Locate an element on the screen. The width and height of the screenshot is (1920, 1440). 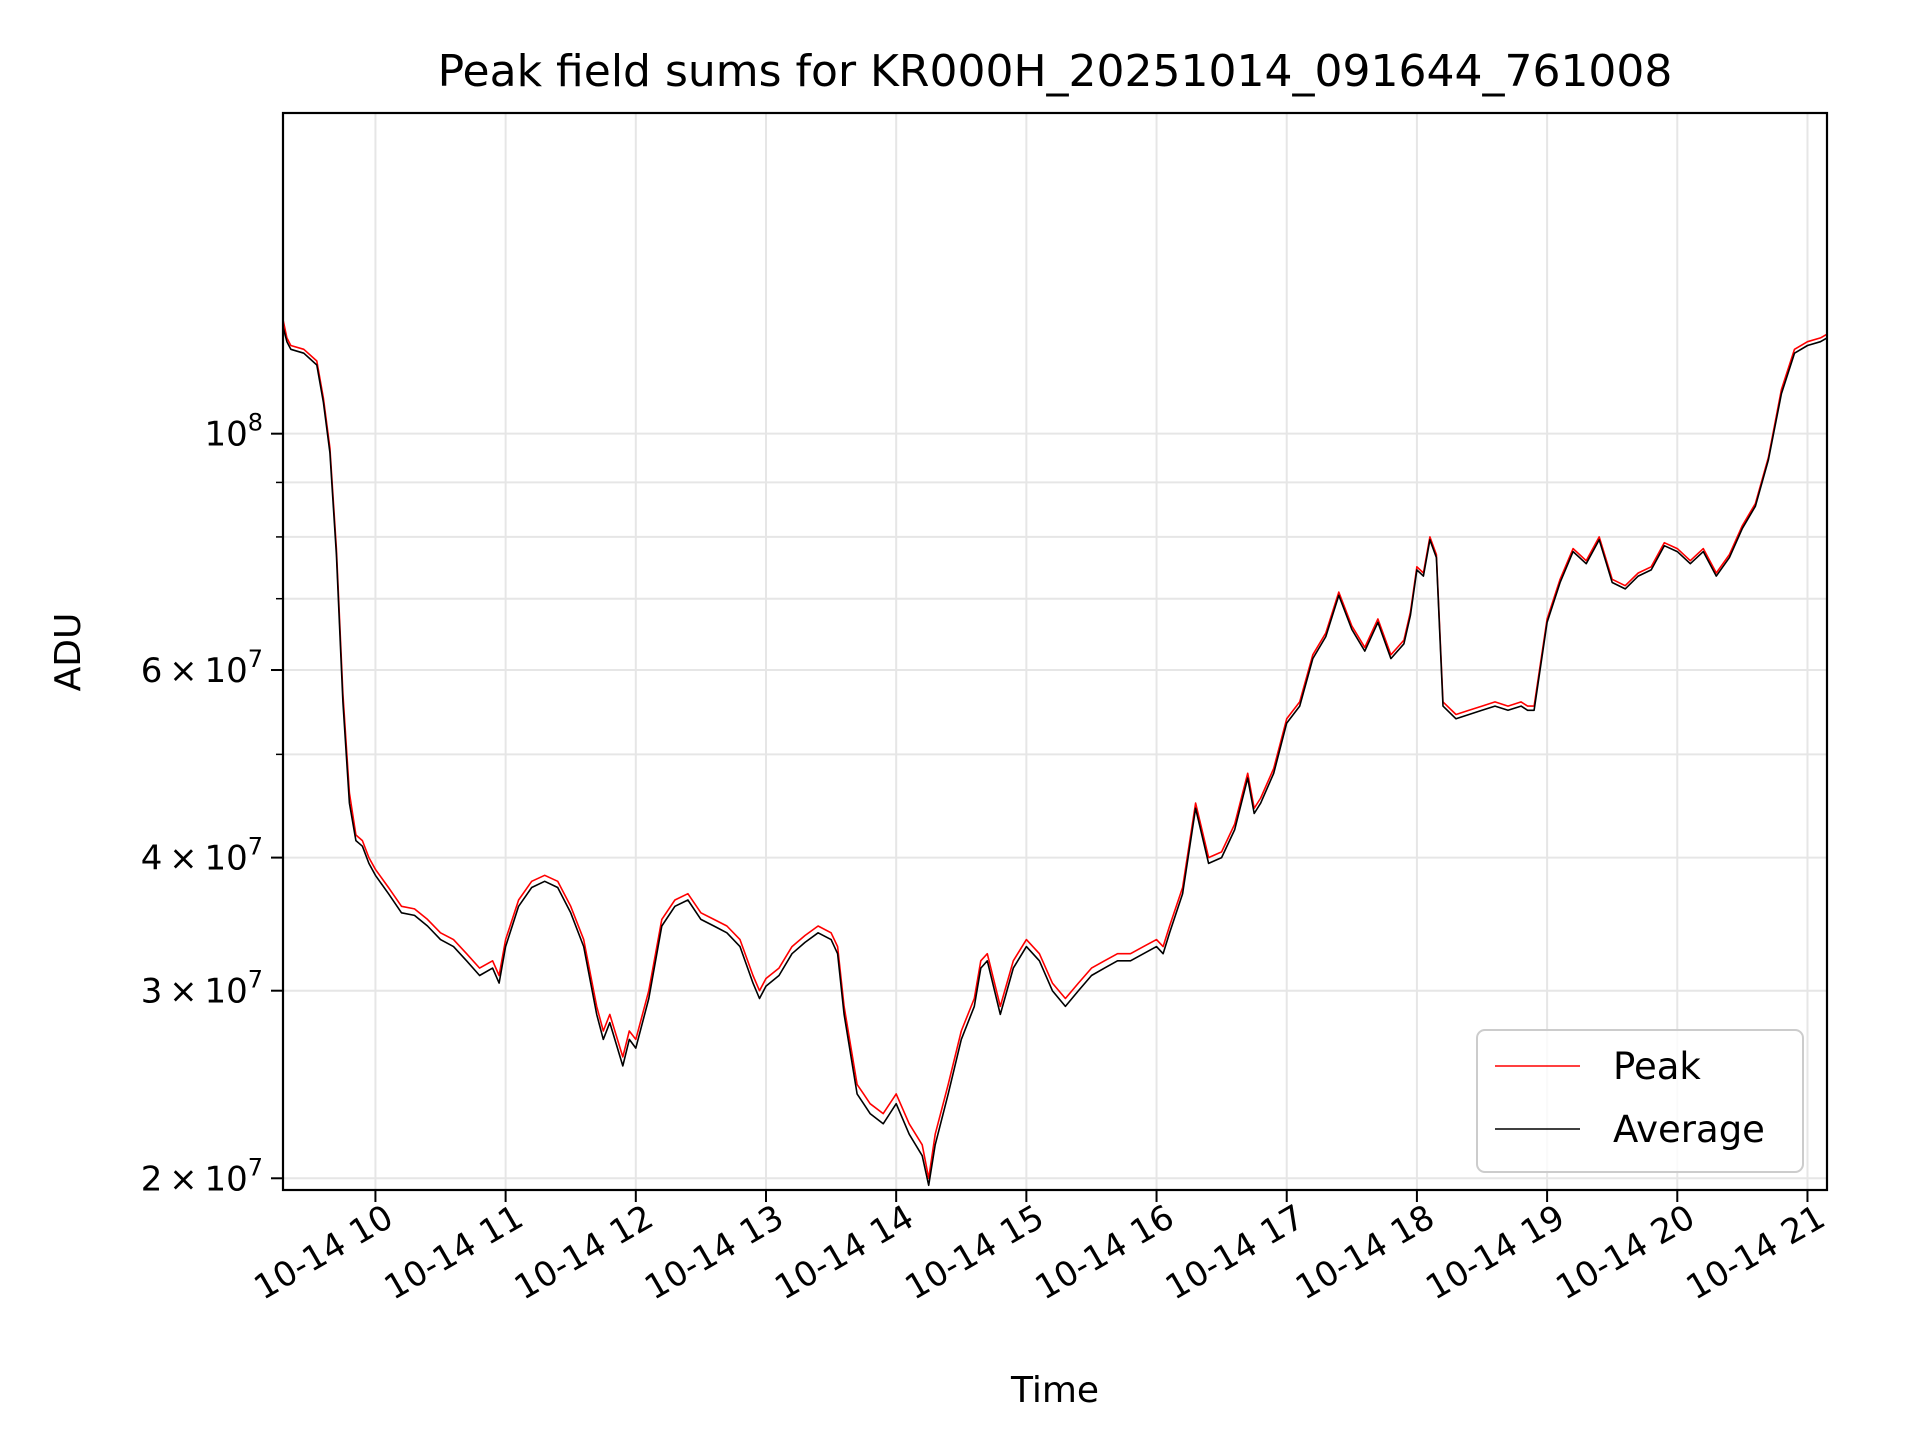
y-tick-label: 6 × 10⁷ is located at coordinates (202, 668).